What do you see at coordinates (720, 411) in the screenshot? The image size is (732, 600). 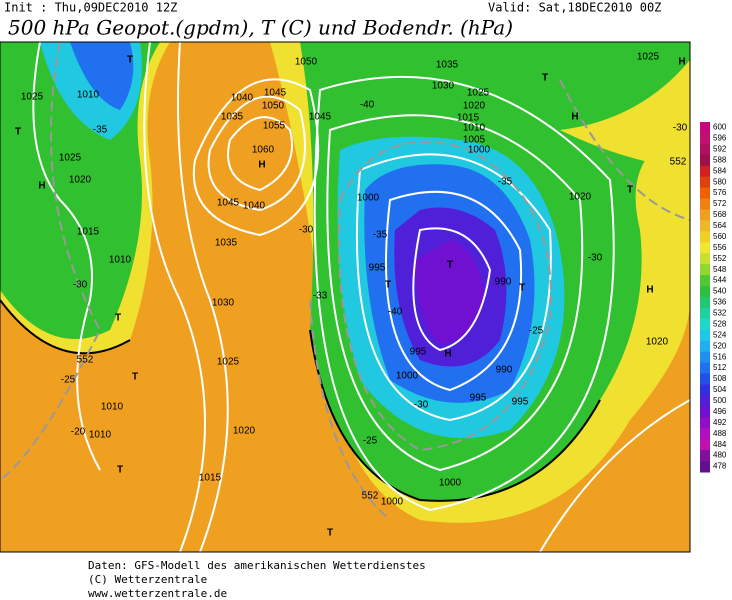 I see `colorbar-label: 496` at bounding box center [720, 411].